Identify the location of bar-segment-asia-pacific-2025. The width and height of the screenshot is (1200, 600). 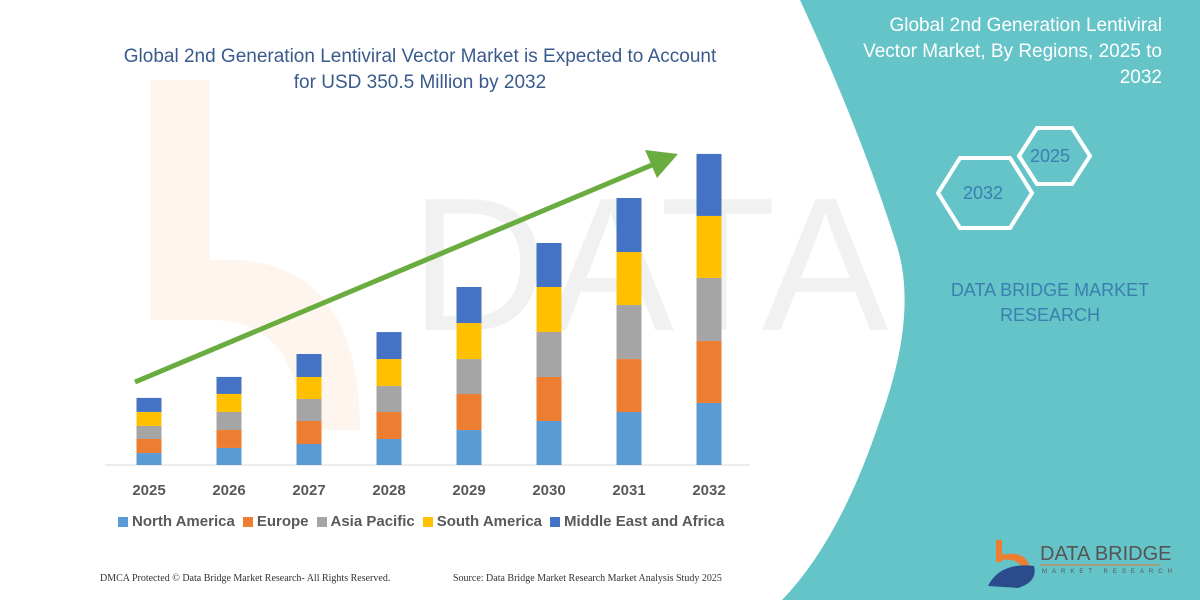
(149, 432).